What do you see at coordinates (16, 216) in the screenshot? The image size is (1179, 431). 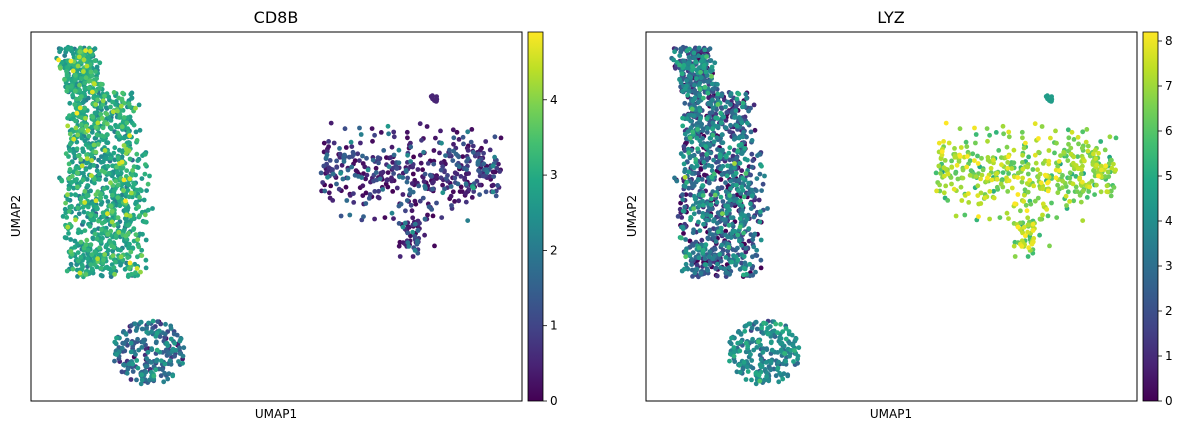 I see `y-axis-label: UMAP2` at bounding box center [16, 216].